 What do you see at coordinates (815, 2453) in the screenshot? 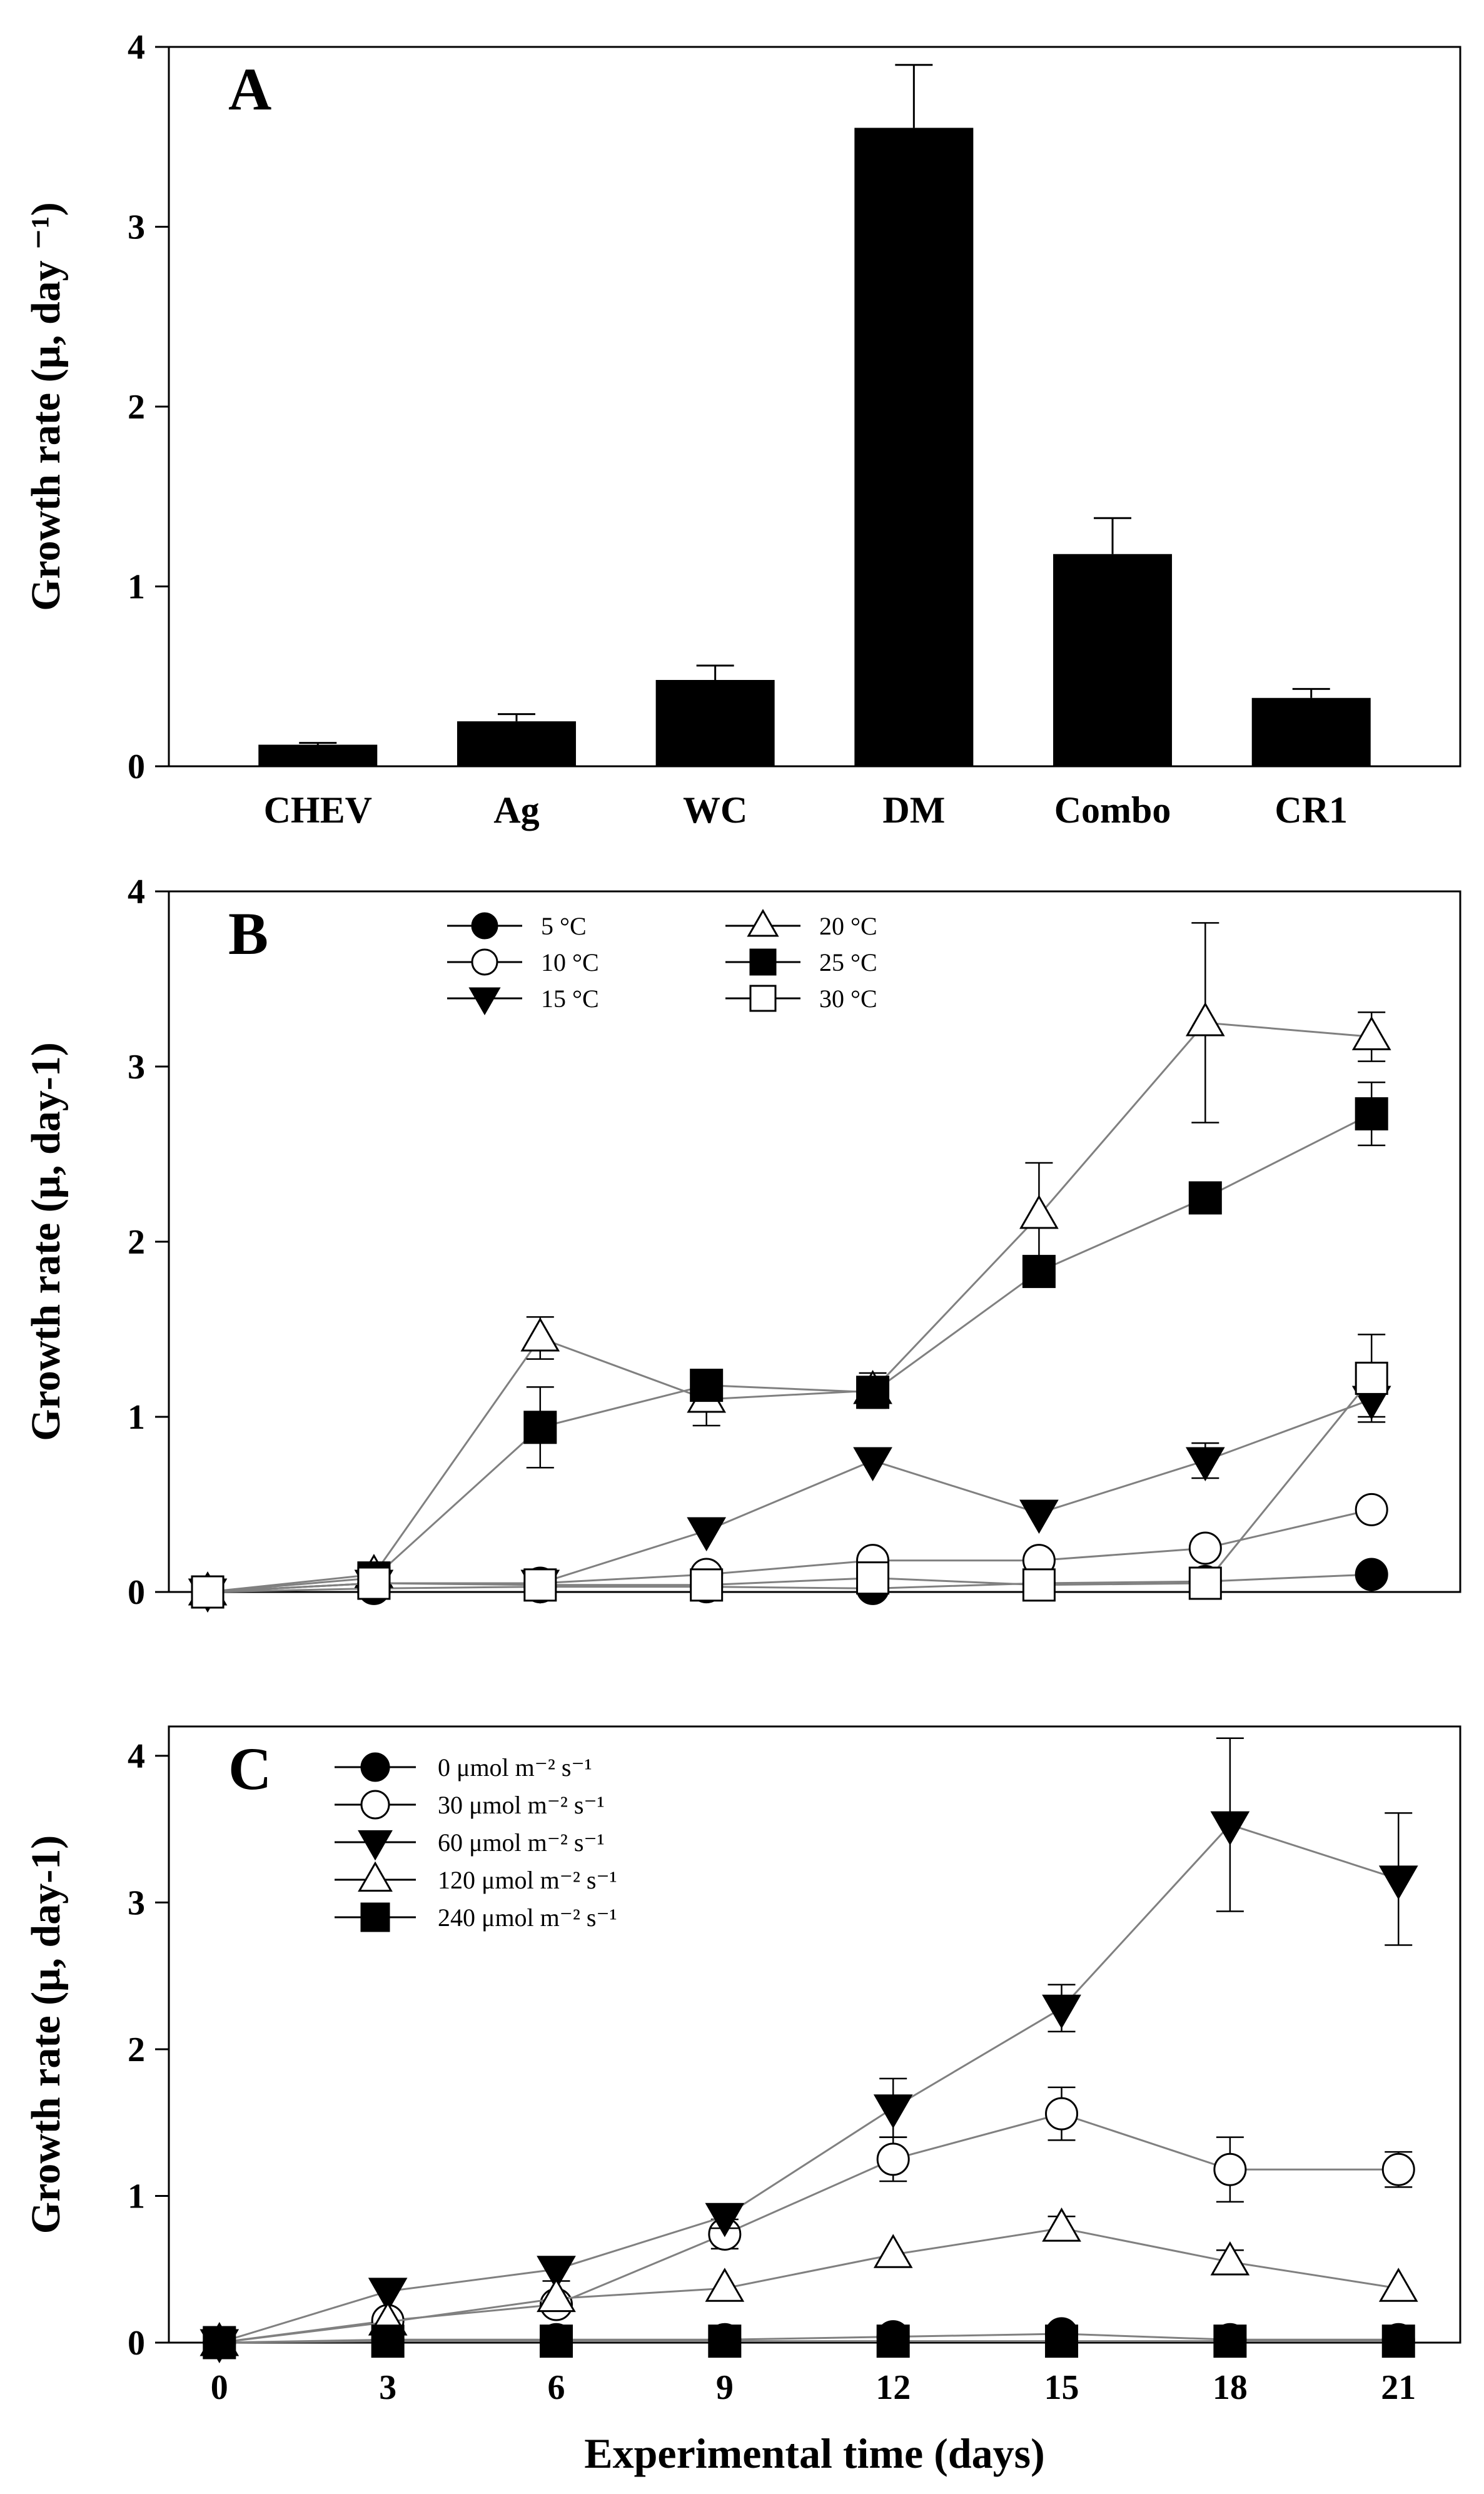
I see `x-axis-title-c: Experimental time (days)` at bounding box center [815, 2453].